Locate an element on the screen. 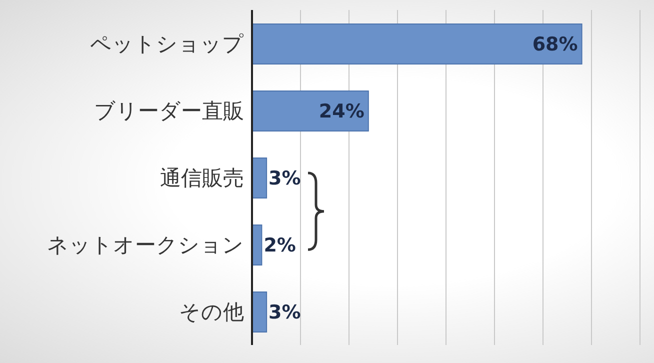 The width and height of the screenshot is (654, 363). y-tick-label: その他 is located at coordinates (211, 312).